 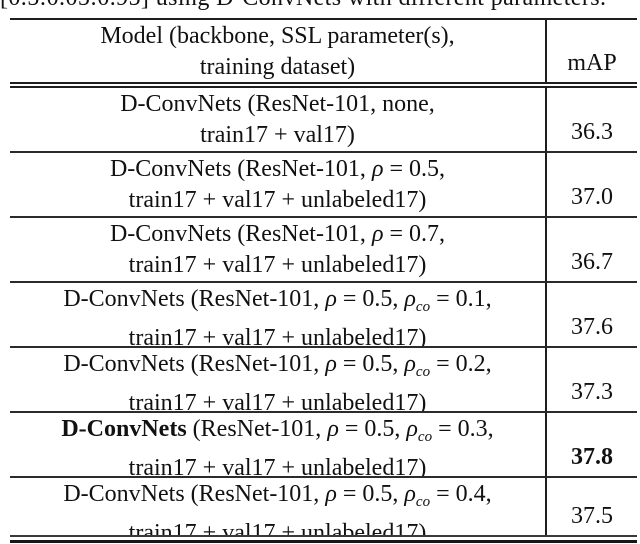 I want to click on model-line1: D-ConvNets (ResNet-101, ρ = 0.5,, so click(x=277, y=169).